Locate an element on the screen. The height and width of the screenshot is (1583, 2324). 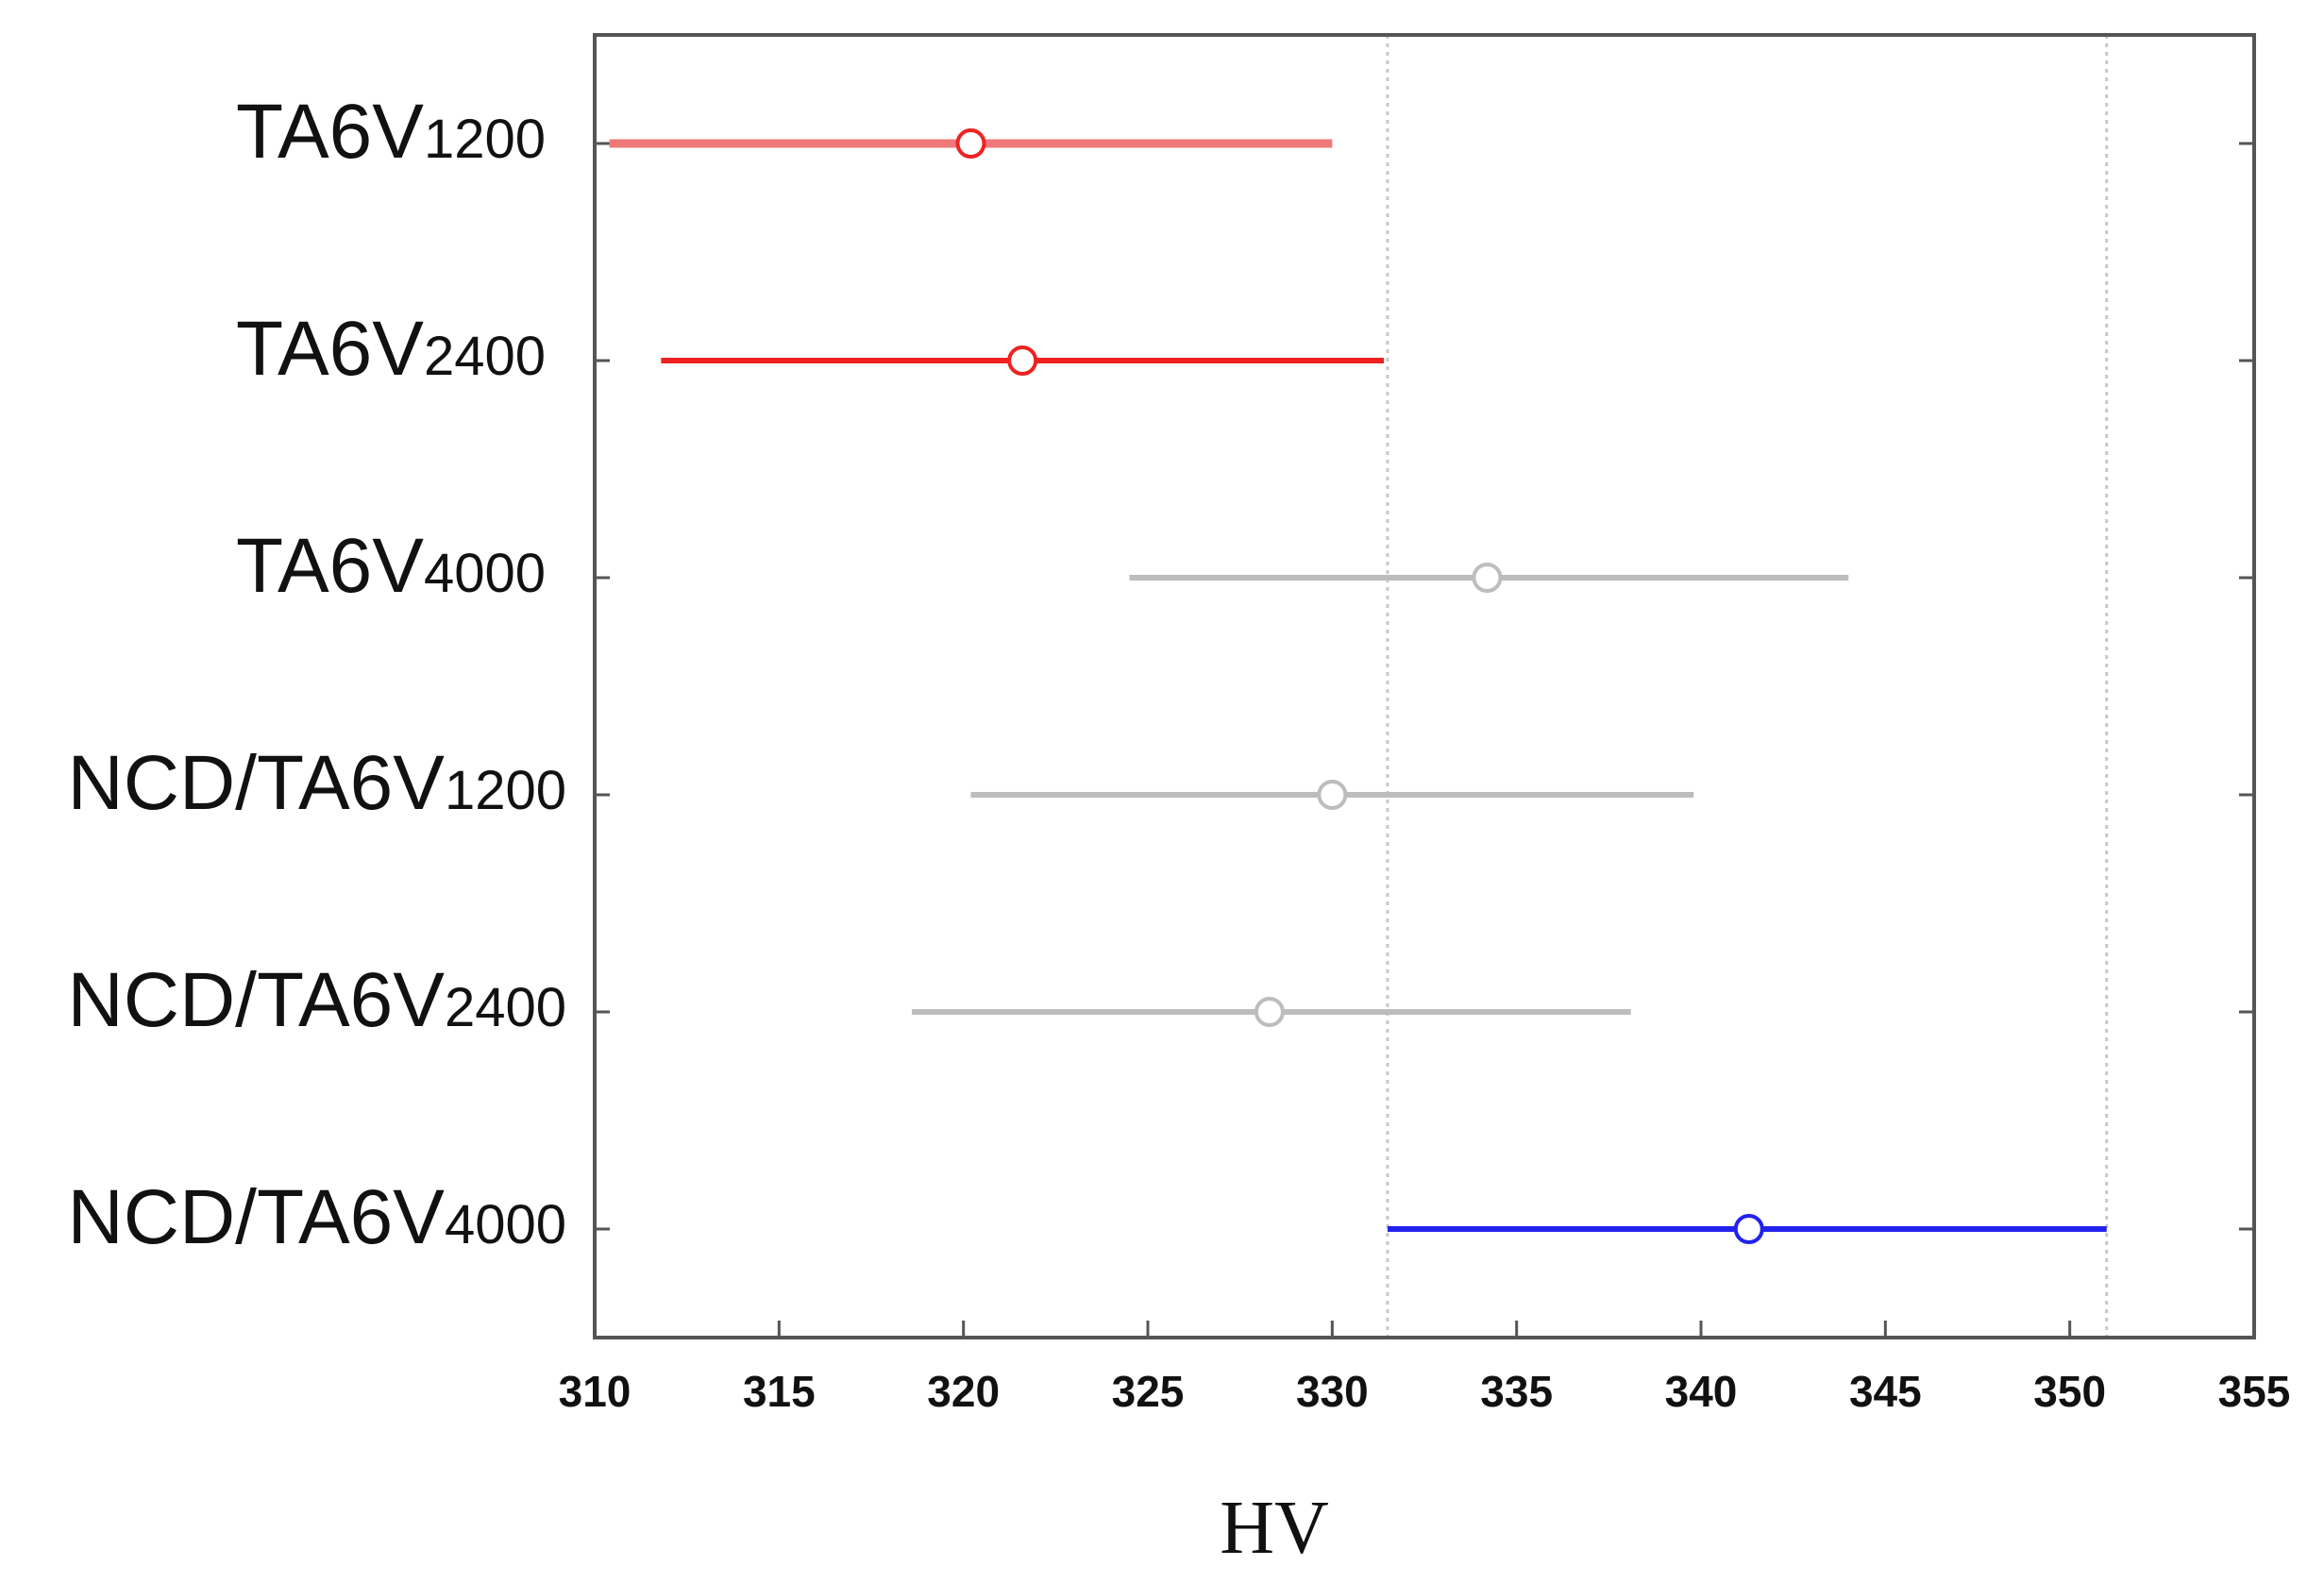
category-label-4: NCD/TA6V2400 is located at coordinates (317, 1000).